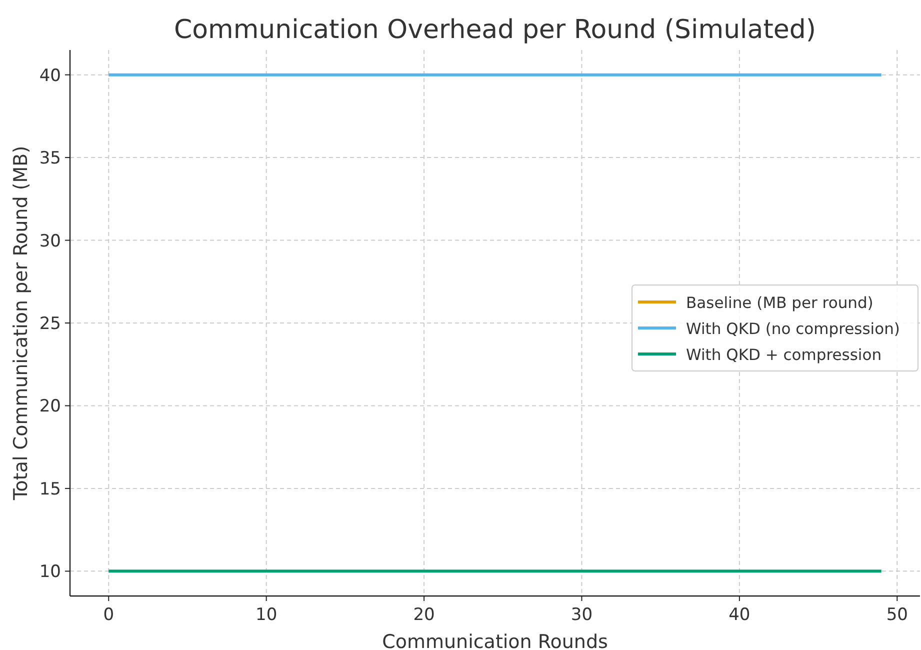 The width and height of the screenshot is (921, 650). What do you see at coordinates (50, 489) in the screenshot?
I see `y-tick-label: 15` at bounding box center [50, 489].